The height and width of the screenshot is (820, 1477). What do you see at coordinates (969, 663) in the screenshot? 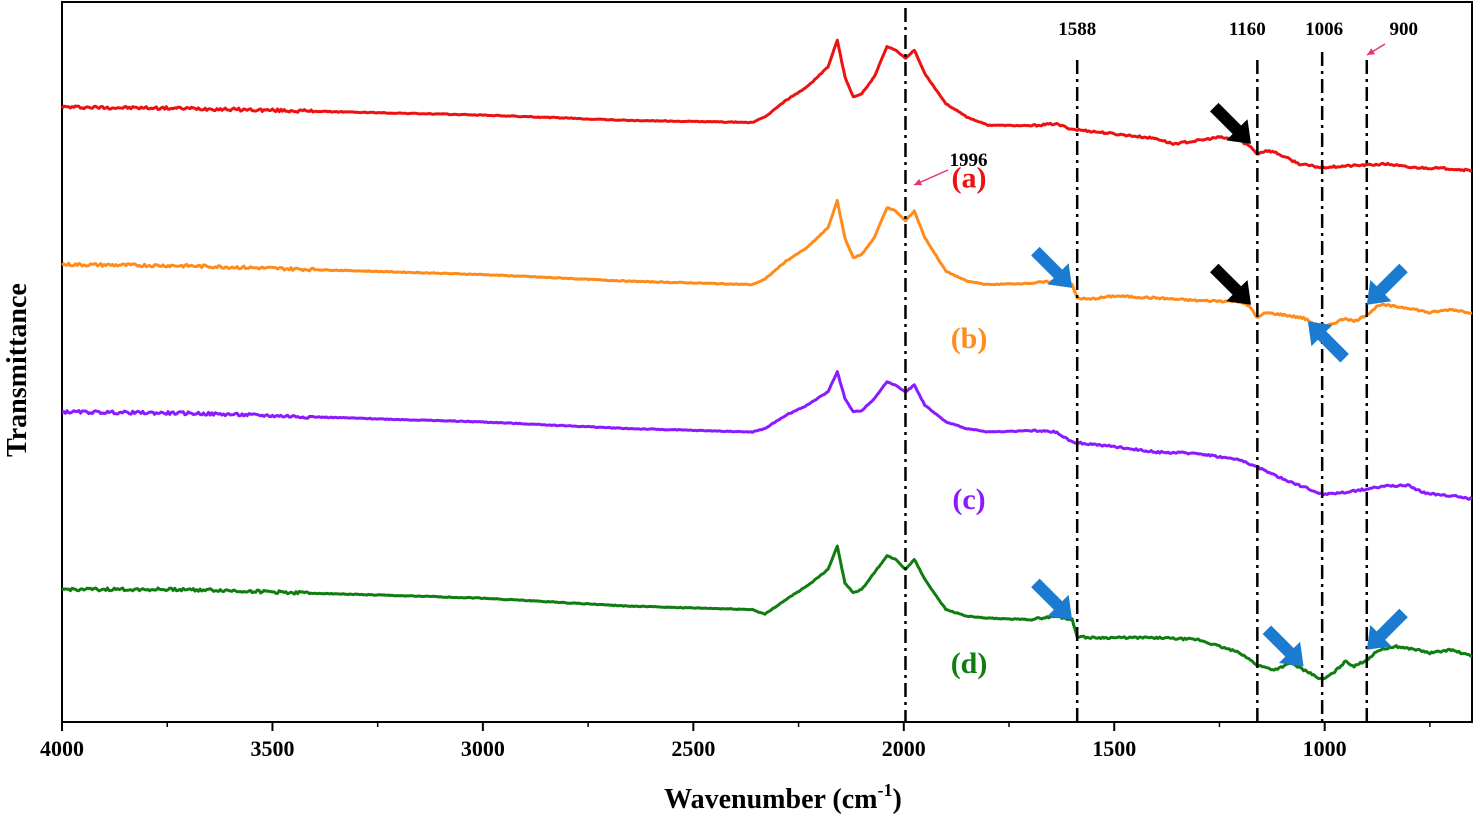
I see `series-label: (d)` at bounding box center [969, 663].